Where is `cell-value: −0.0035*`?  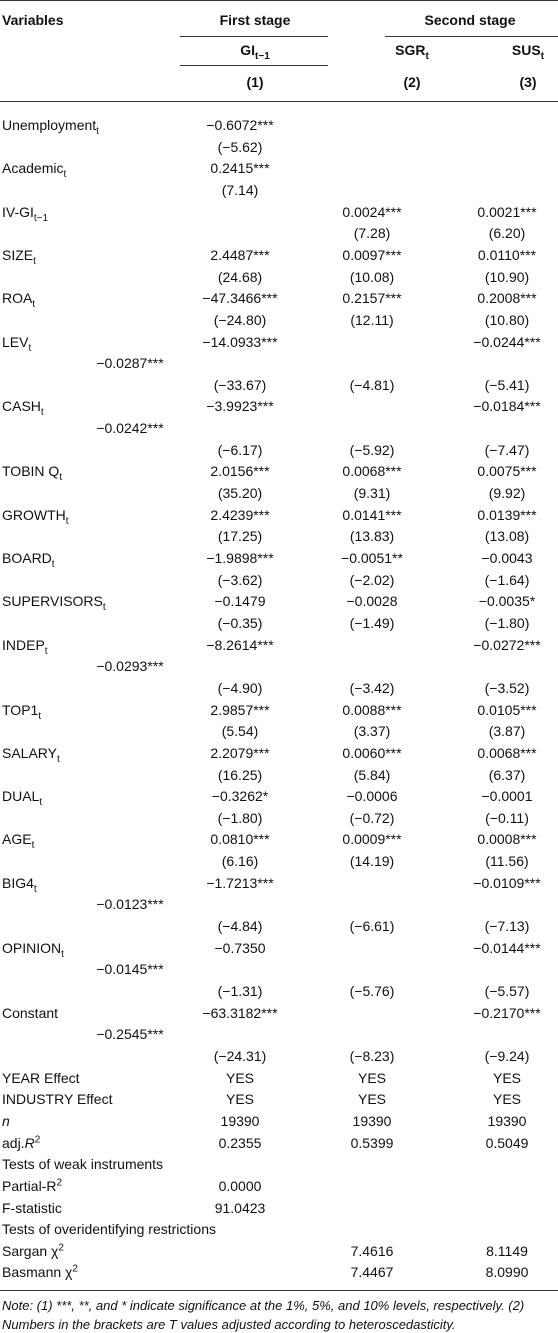 cell-value: −0.0035* is located at coordinates (507, 601).